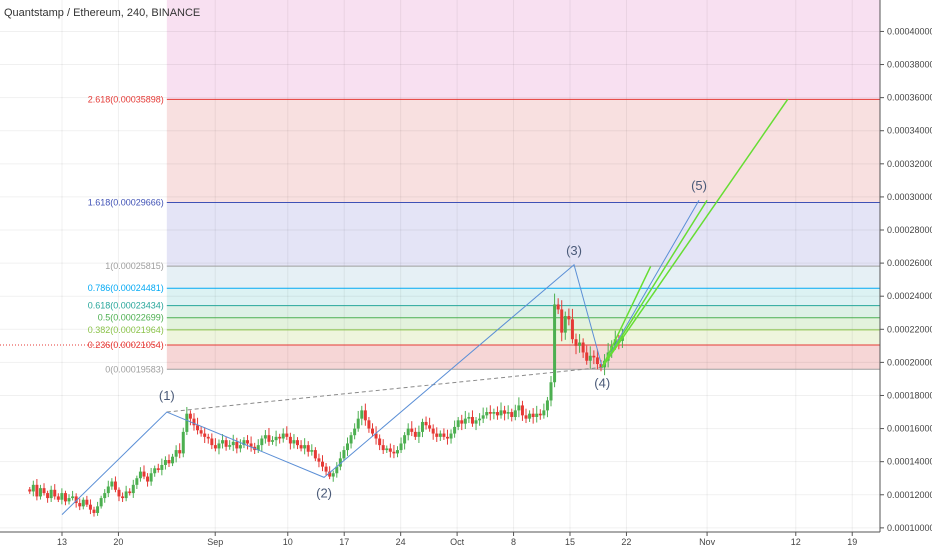  I want to click on price-tick-label-0: 0.00010000, so click(909, 528).